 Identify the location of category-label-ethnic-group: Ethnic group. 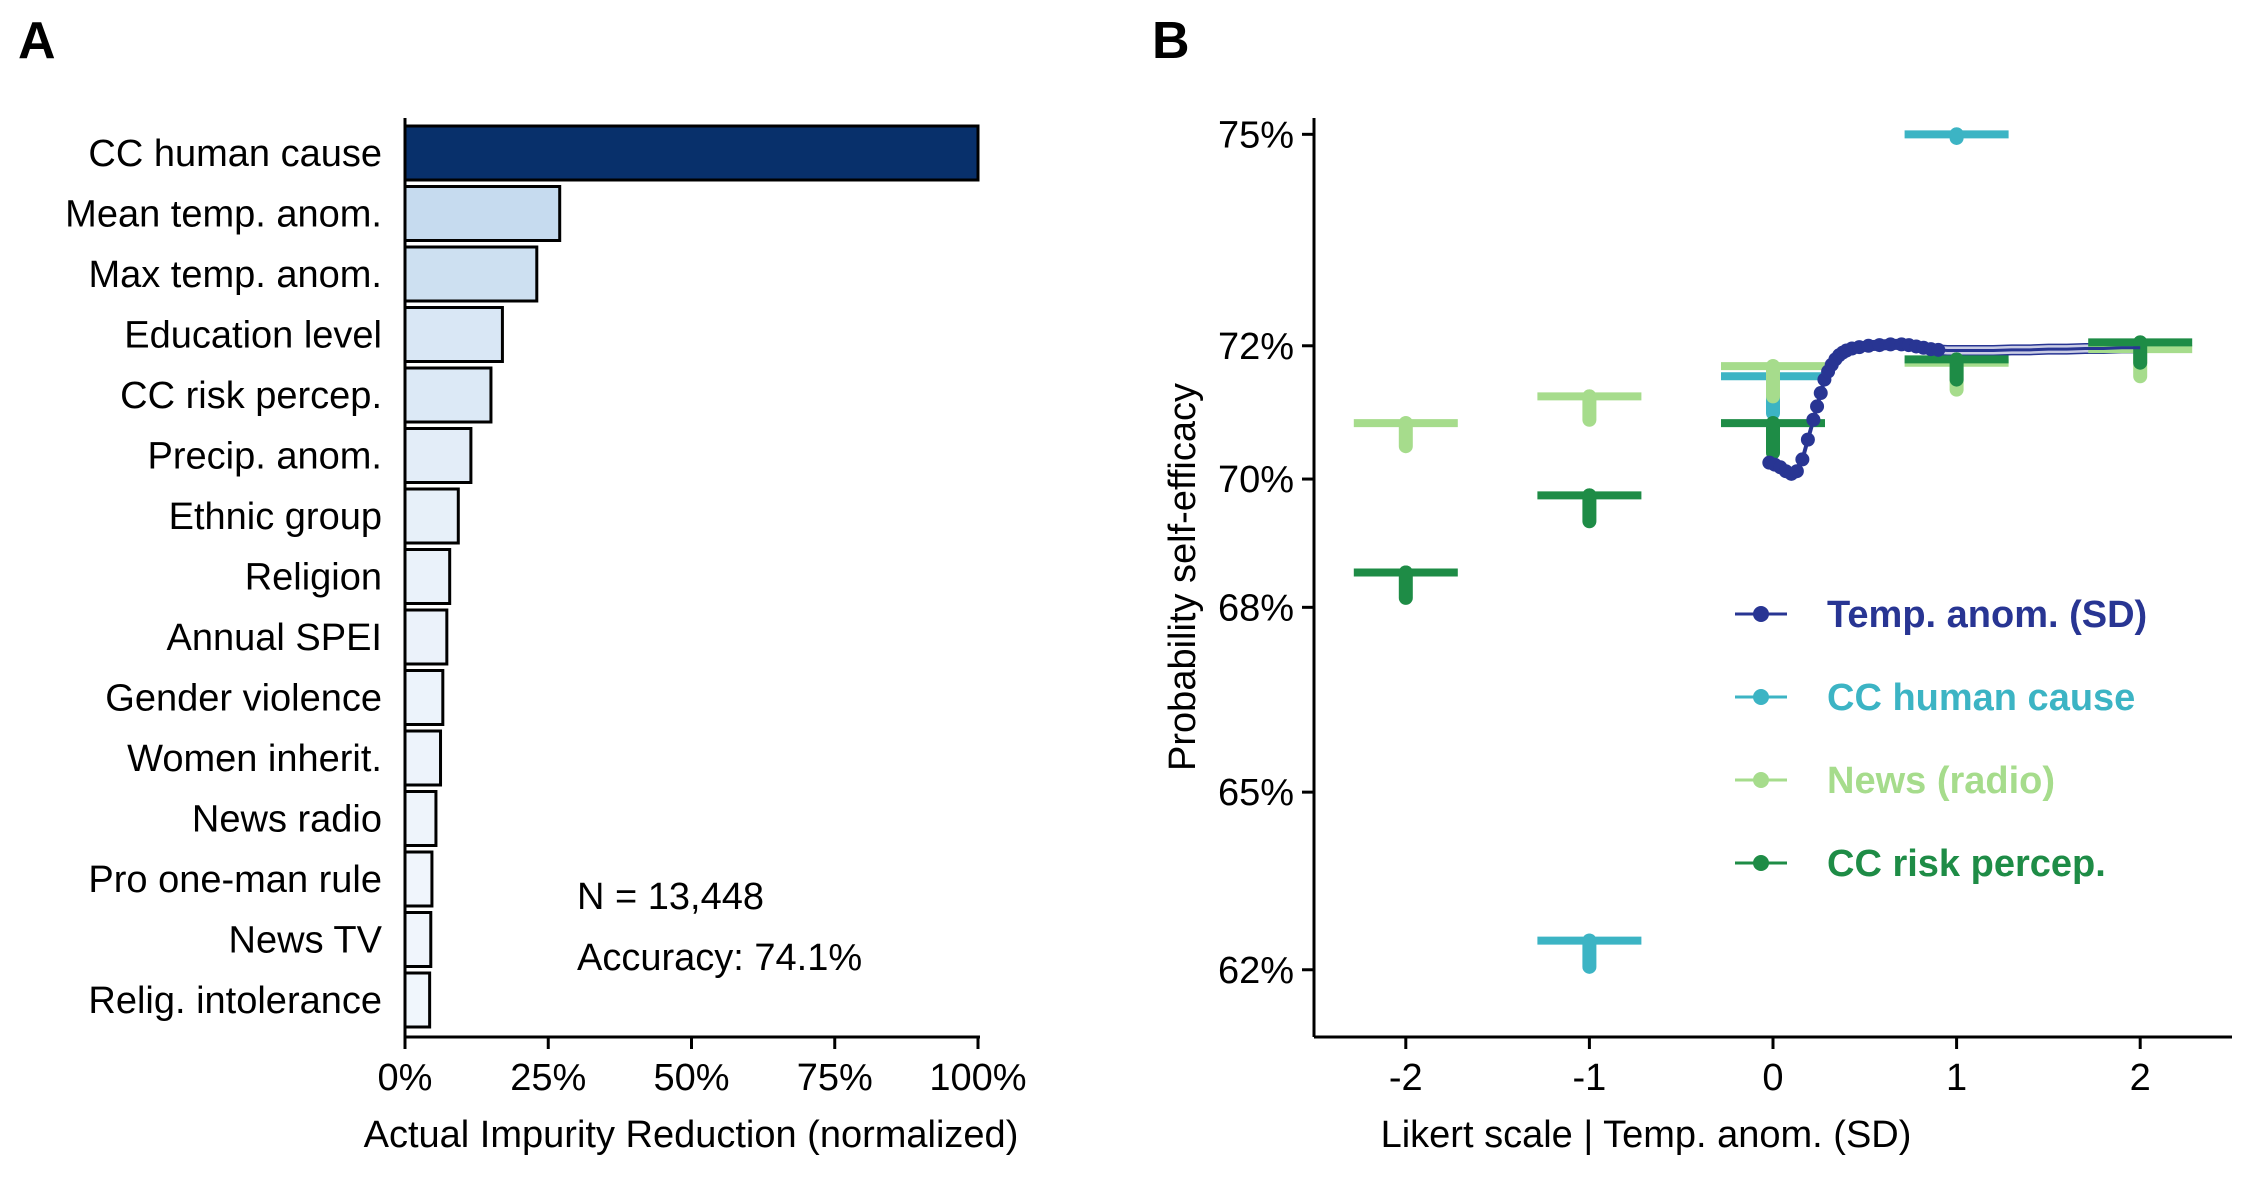
(275, 517).